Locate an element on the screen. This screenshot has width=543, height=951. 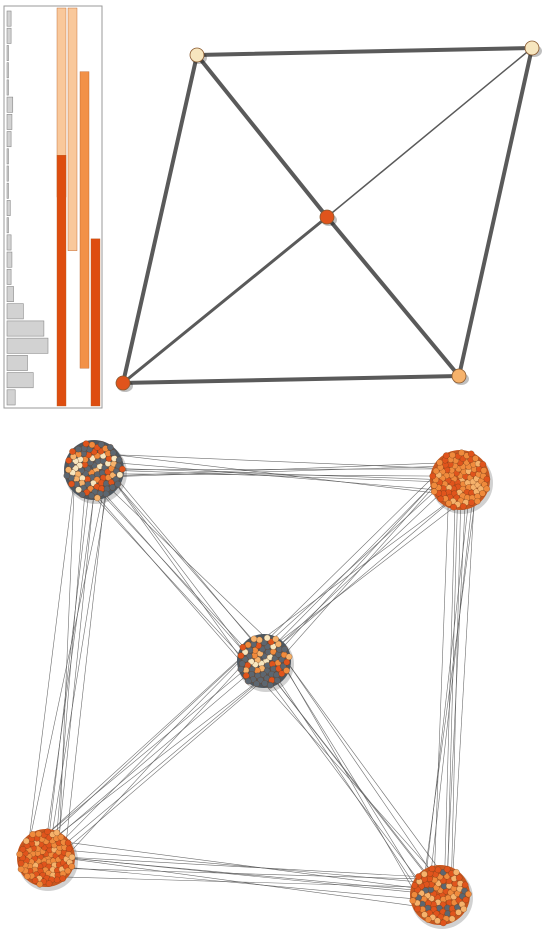
edge is located at coordinates (291, 379).